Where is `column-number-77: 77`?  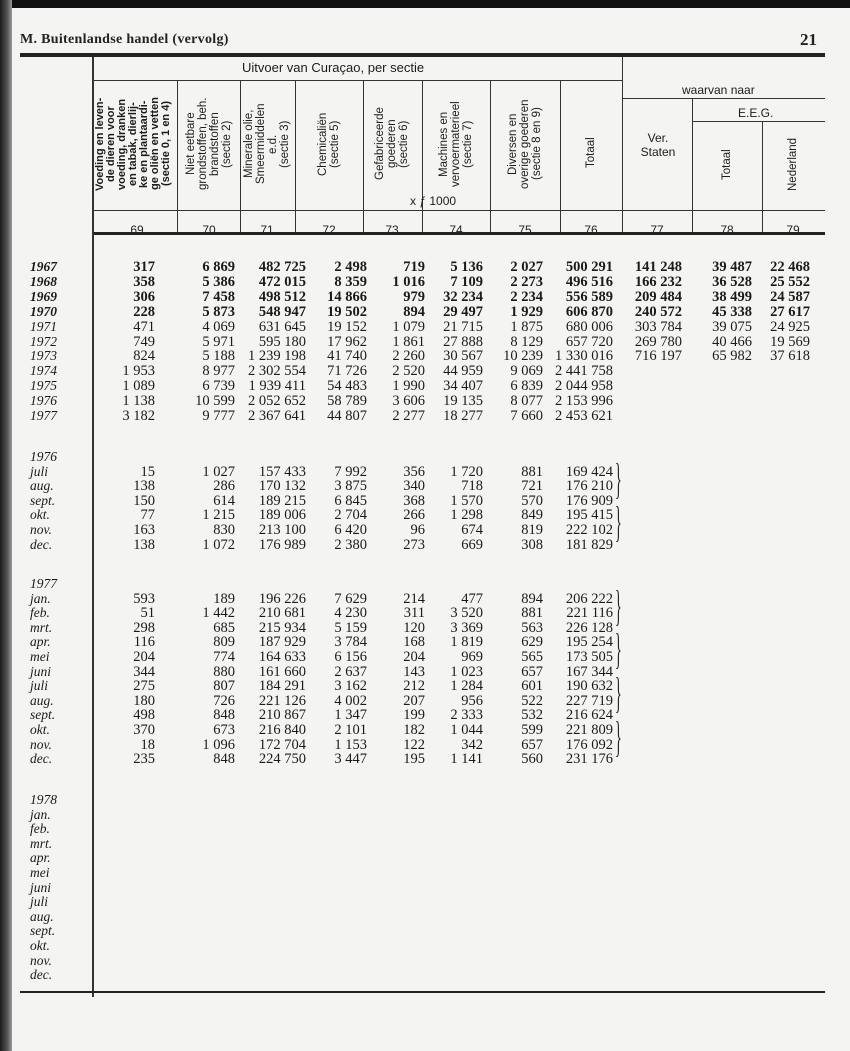
column-number-77: 77 is located at coordinates (657, 230).